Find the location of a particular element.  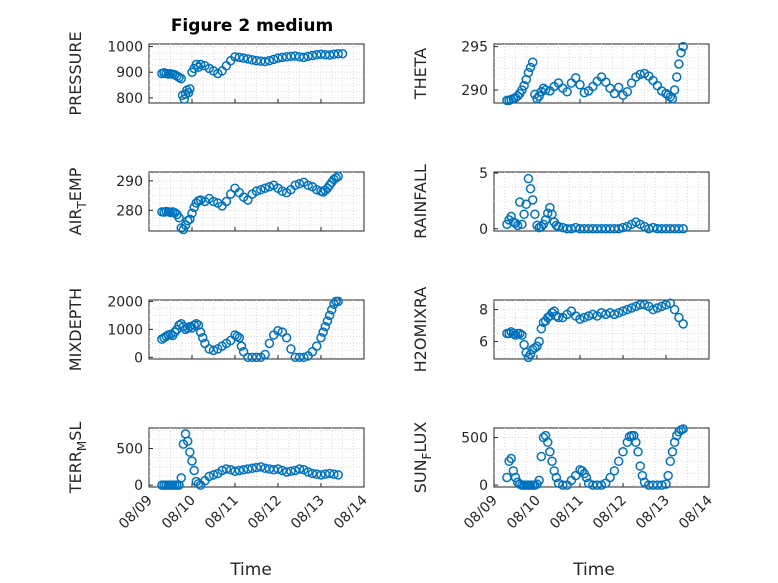

x-tick-label: 08/11 is located at coordinates (222, 513).